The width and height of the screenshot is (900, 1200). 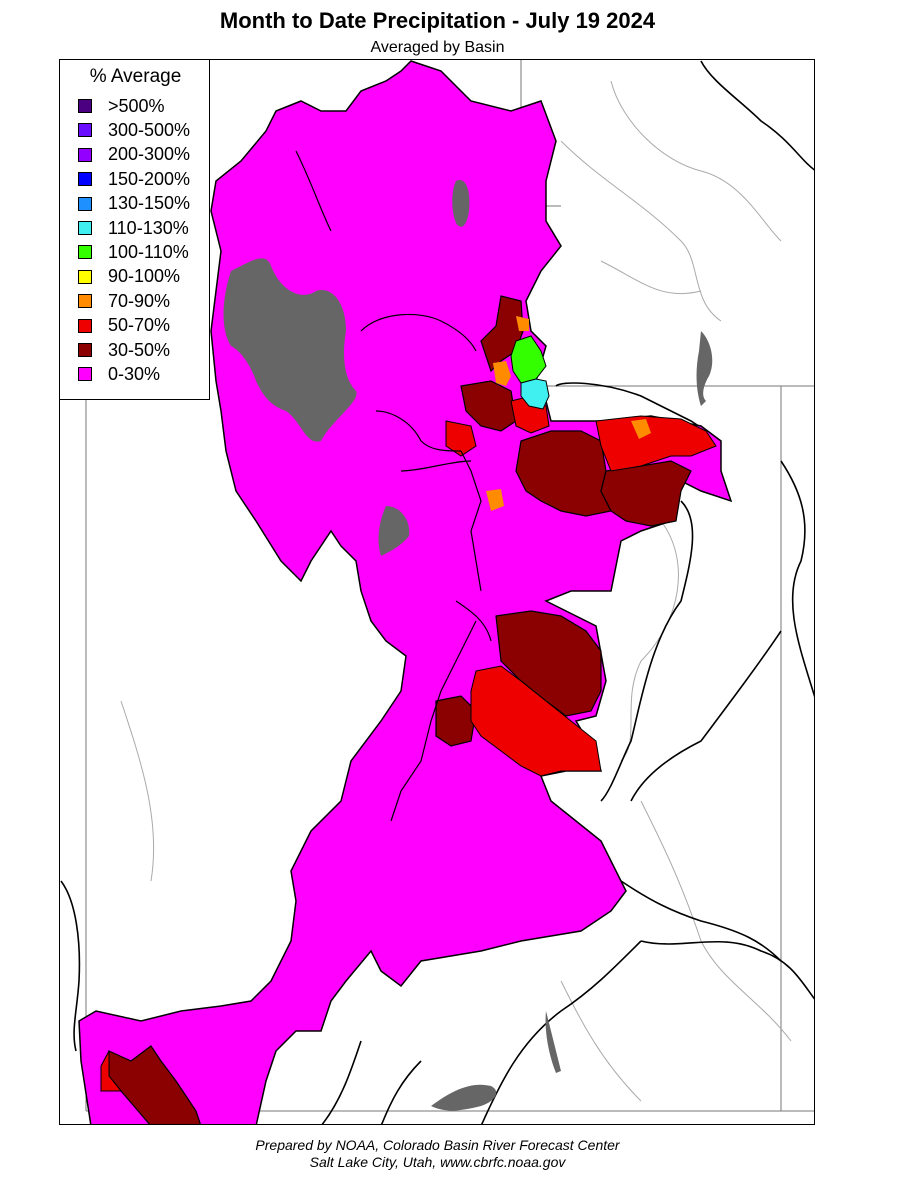 I want to click on legend-item: 70-90%, so click(x=124, y=301).